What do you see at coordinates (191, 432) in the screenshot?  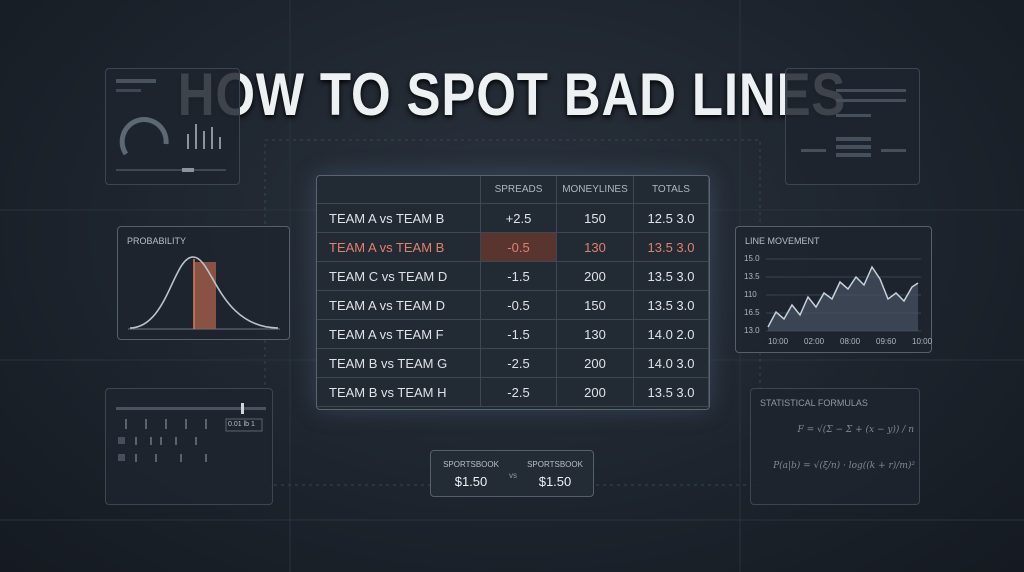 I see `slider-graphic` at bounding box center [191, 432].